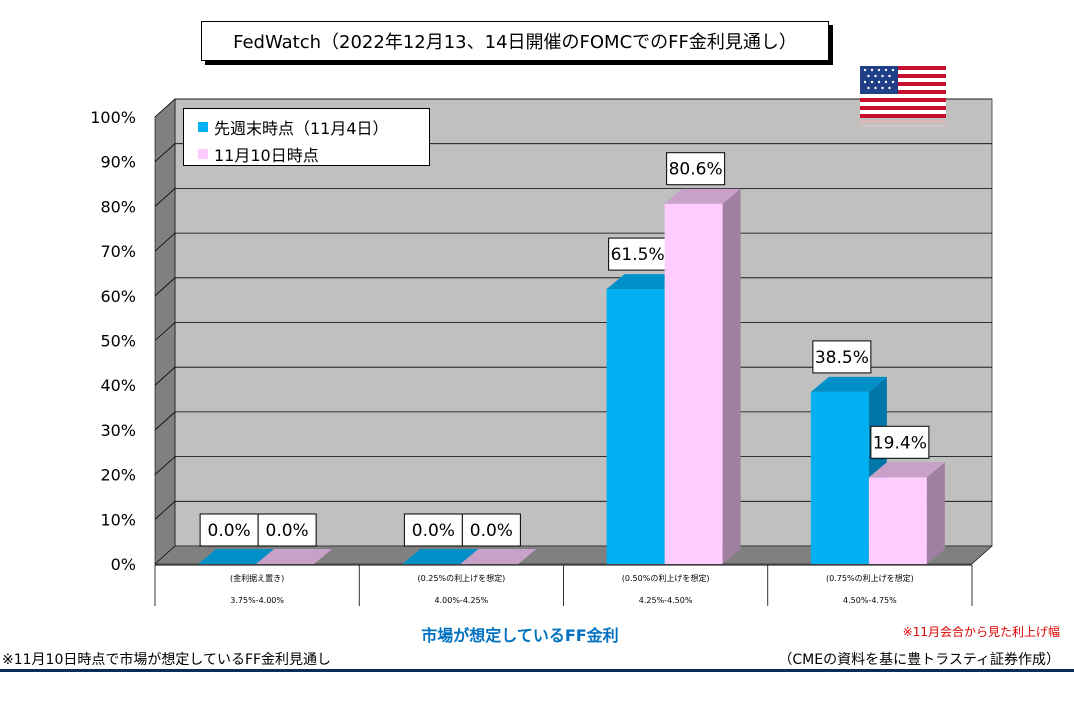 This screenshot has width=1074, height=707. I want to click on y-tick-label: 40%, so click(118, 385).